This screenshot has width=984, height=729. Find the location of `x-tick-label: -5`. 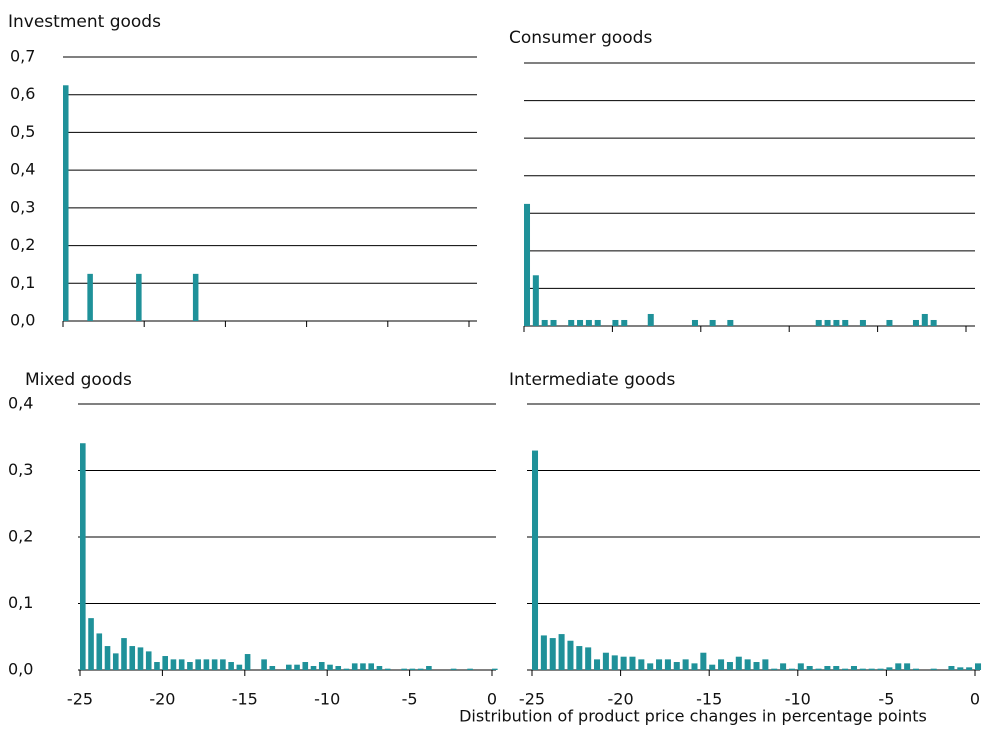

x-tick-label: -5 is located at coordinates (410, 699).